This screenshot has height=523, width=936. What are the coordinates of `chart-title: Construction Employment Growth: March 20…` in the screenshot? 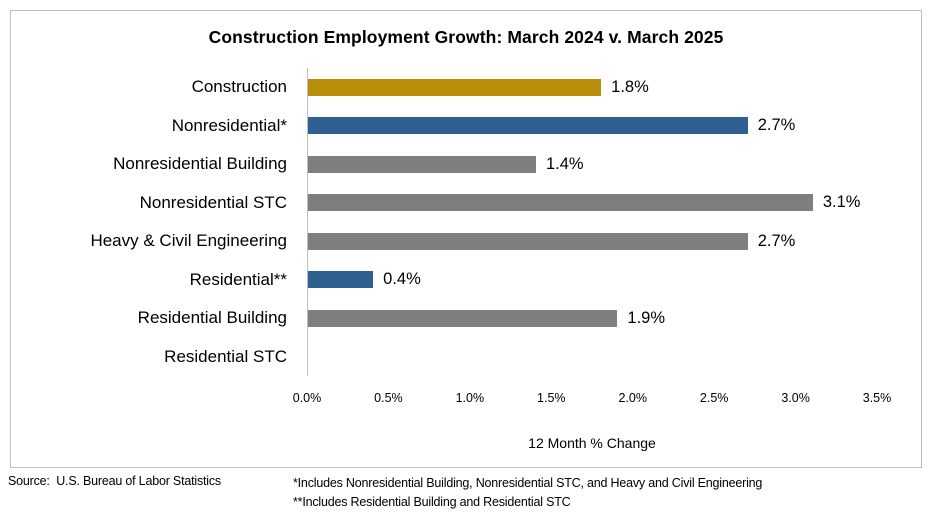 It's located at (466, 37).